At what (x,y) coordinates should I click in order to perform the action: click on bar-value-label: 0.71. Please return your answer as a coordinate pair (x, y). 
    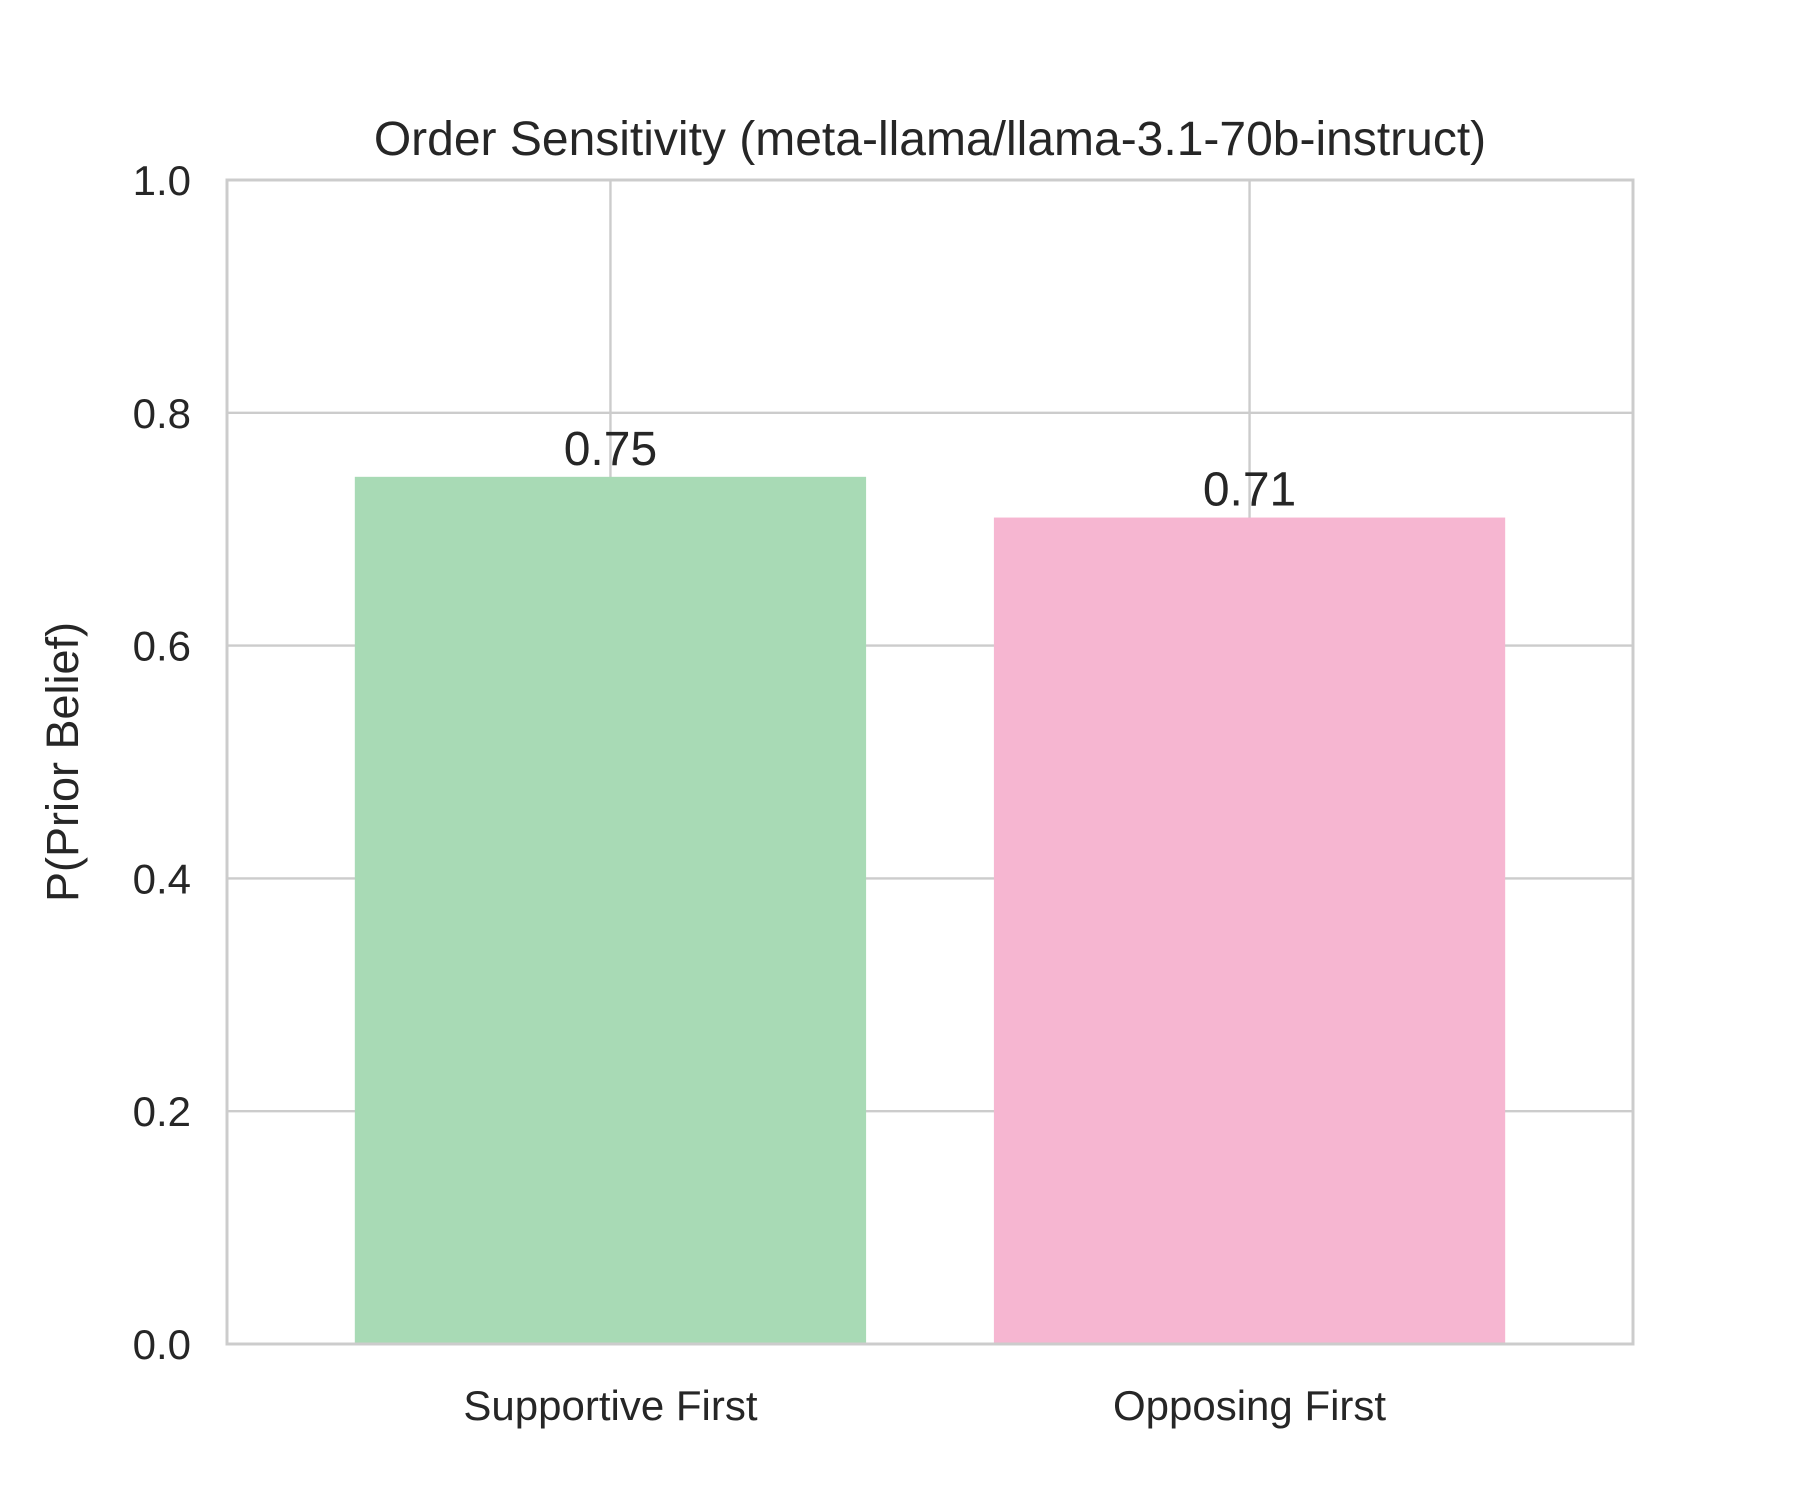
    Looking at the image, I should click on (1249, 490).